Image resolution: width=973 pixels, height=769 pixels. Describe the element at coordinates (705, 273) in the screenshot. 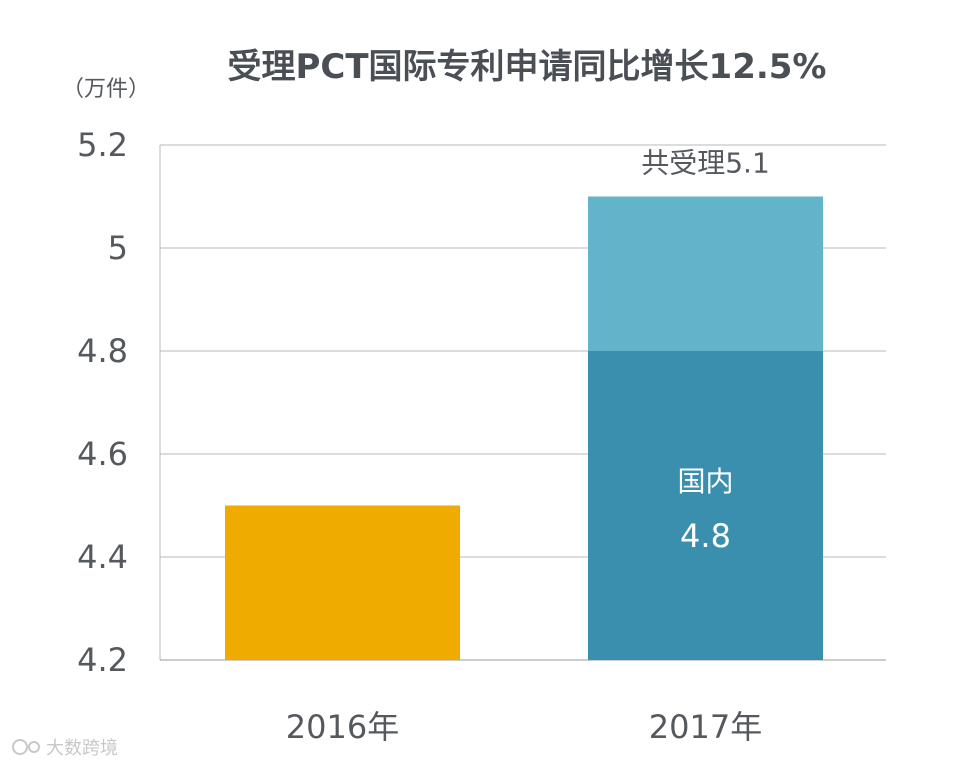

I see `bar-segment` at that location.